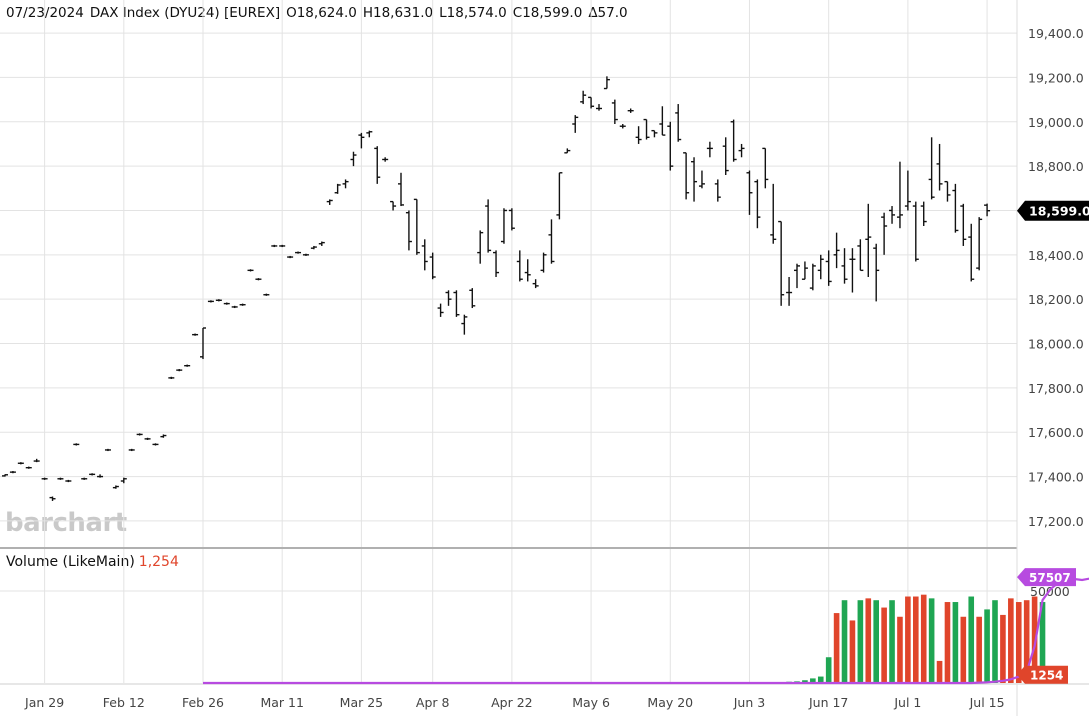  What do you see at coordinates (646, 631) in the screenshot?
I see `volume-average-line` at bounding box center [646, 631].